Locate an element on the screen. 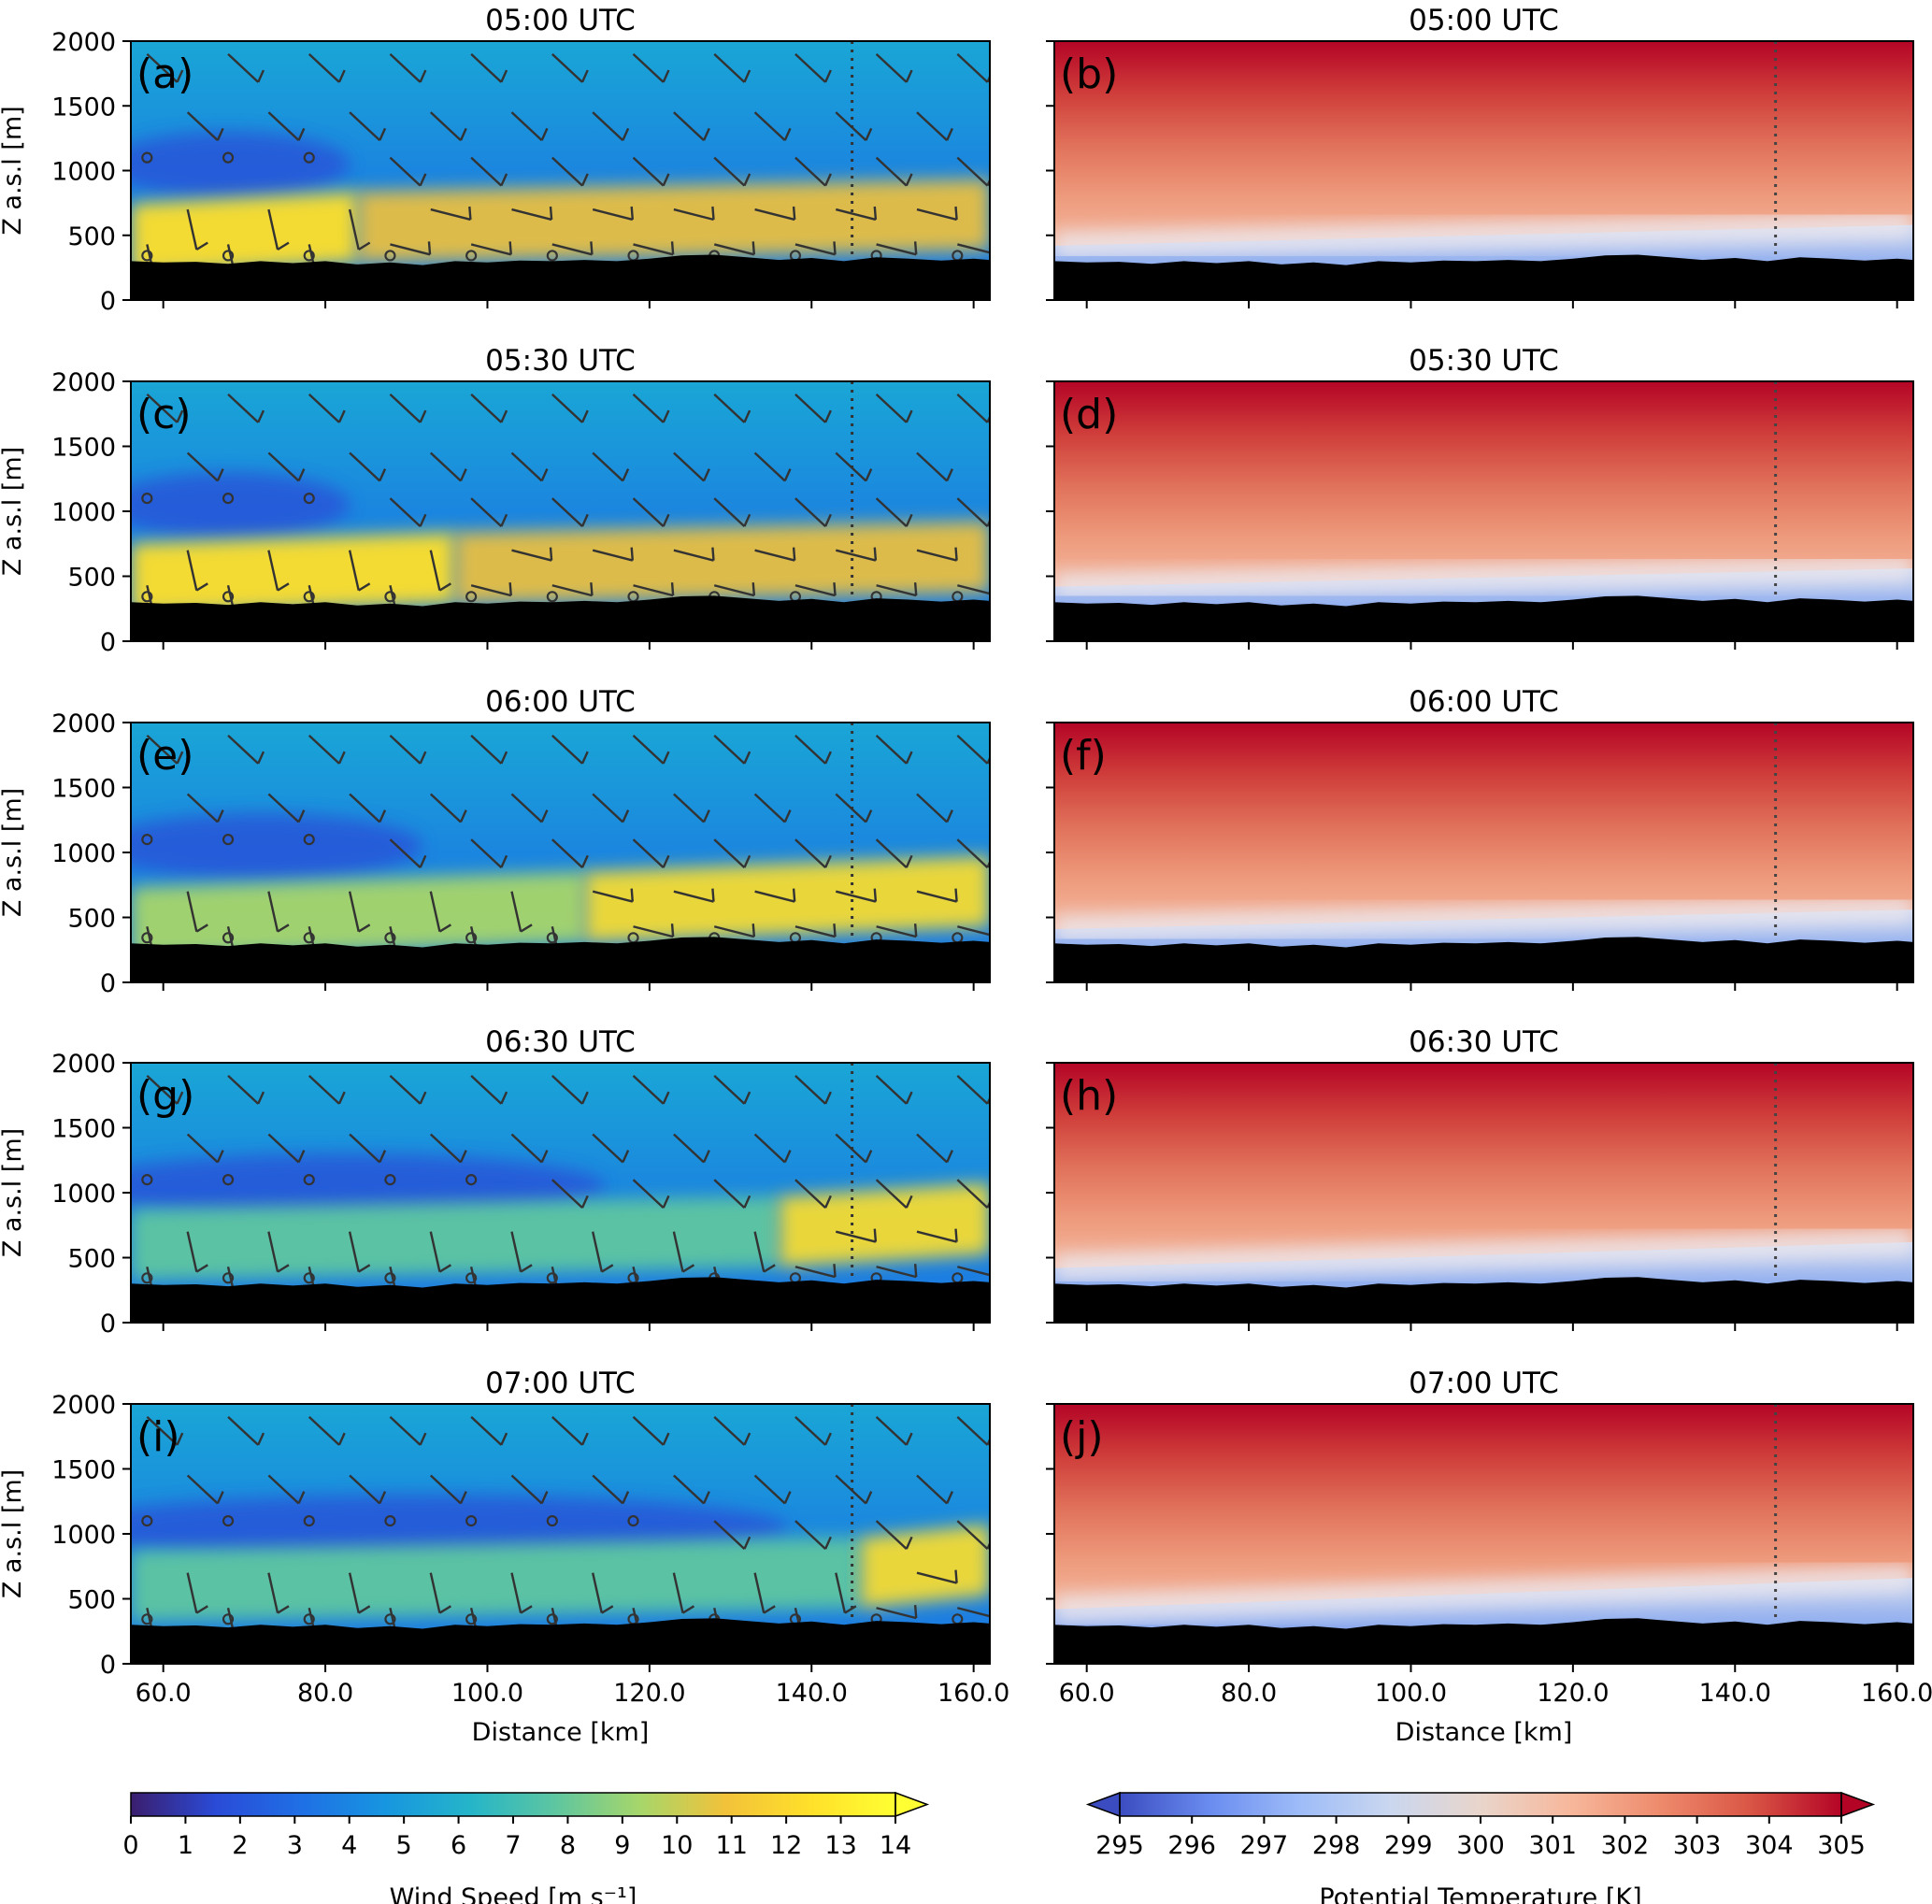 The height and width of the screenshot is (1904, 1932). x-tick-label: 60.0 is located at coordinates (1087, 1693).